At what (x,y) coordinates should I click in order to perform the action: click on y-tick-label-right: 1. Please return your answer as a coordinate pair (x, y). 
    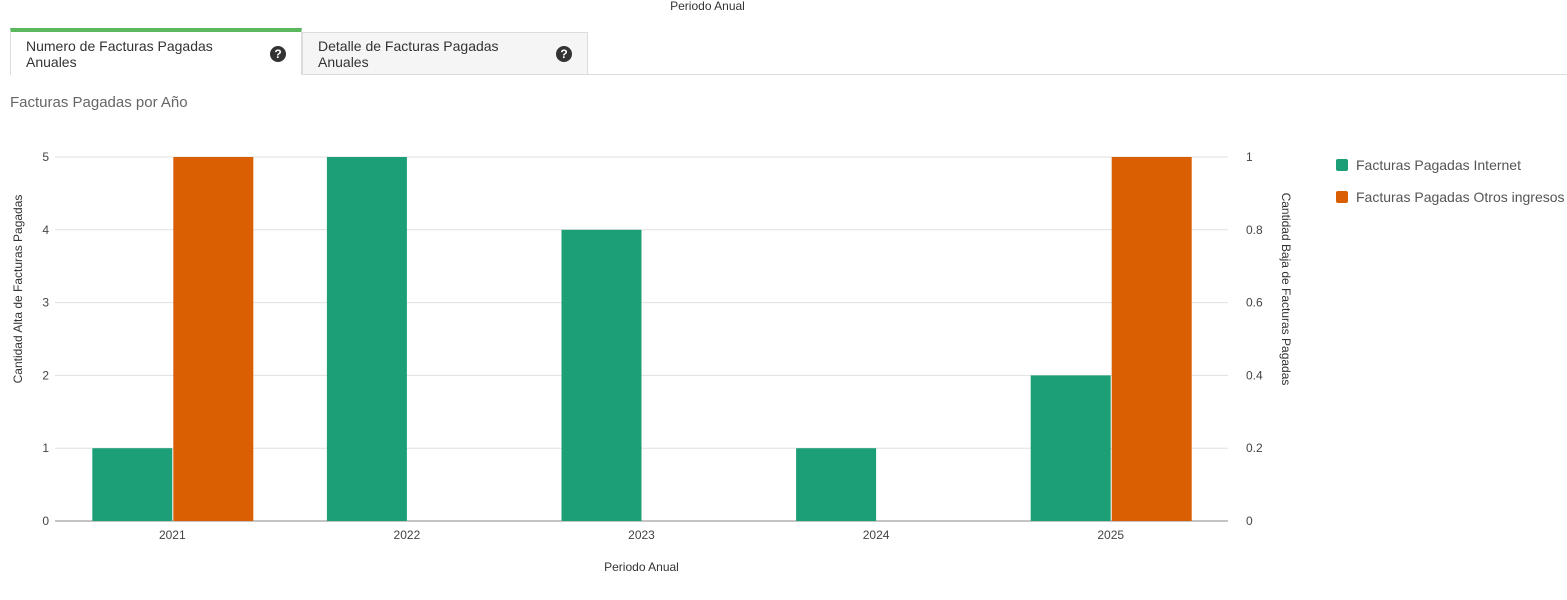
    Looking at the image, I should click on (1249, 157).